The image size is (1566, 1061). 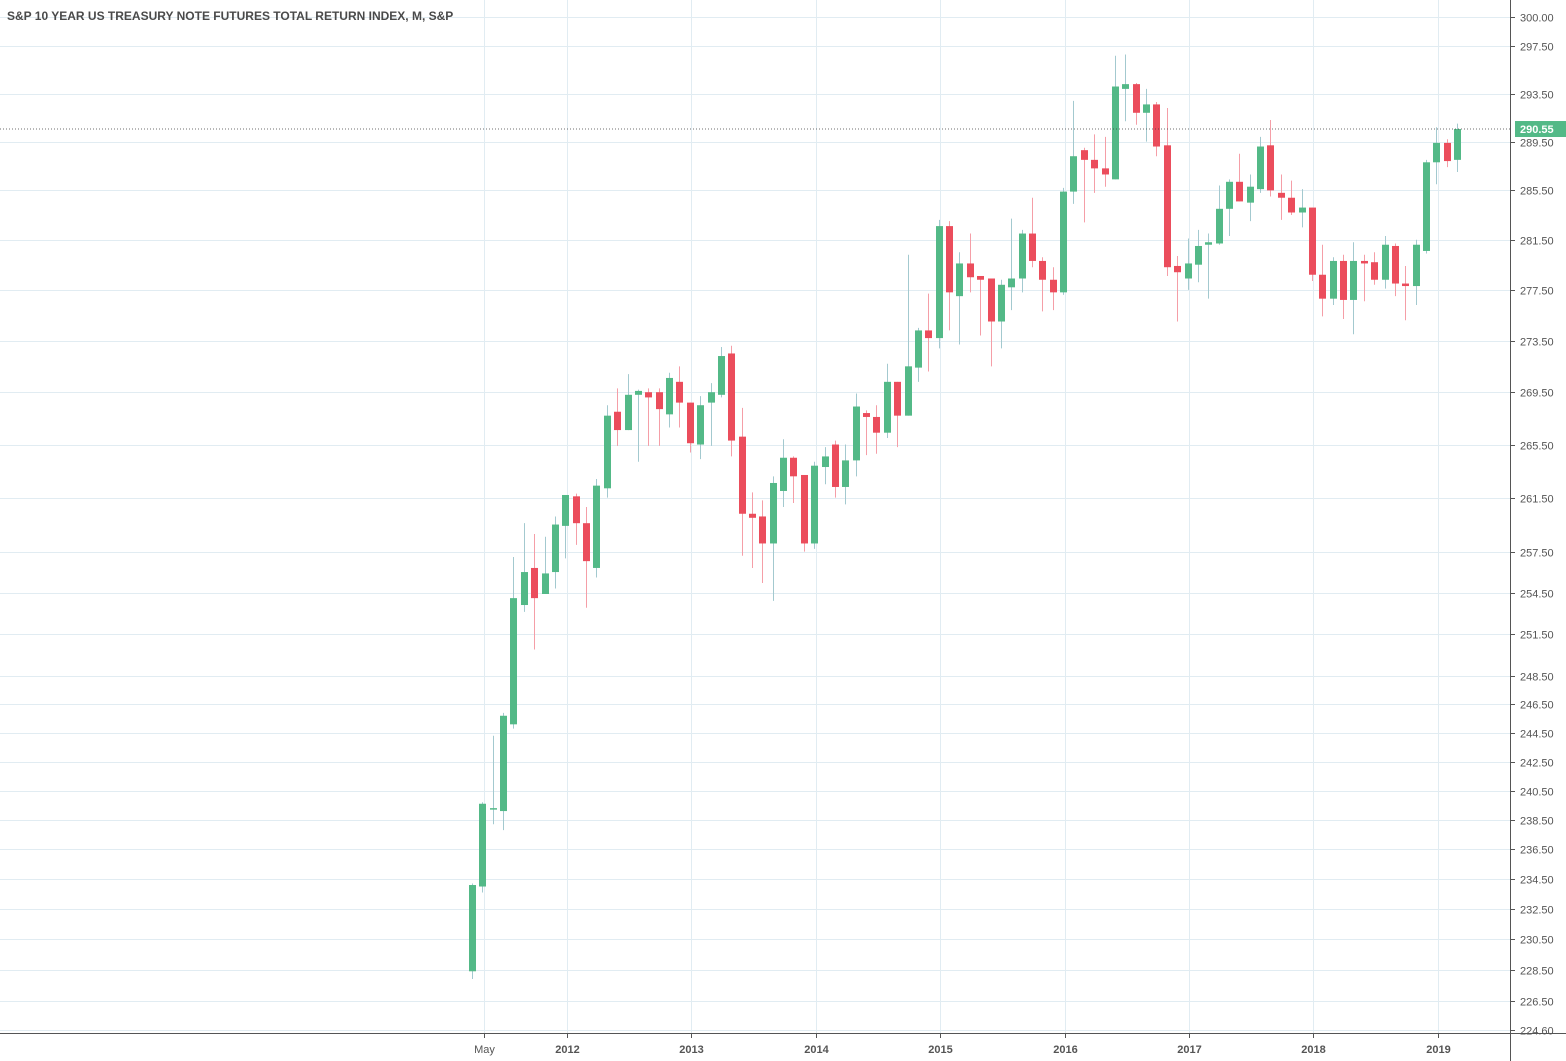 What do you see at coordinates (1537, 793) in the screenshot?
I see `y-tick-label: 240.50` at bounding box center [1537, 793].